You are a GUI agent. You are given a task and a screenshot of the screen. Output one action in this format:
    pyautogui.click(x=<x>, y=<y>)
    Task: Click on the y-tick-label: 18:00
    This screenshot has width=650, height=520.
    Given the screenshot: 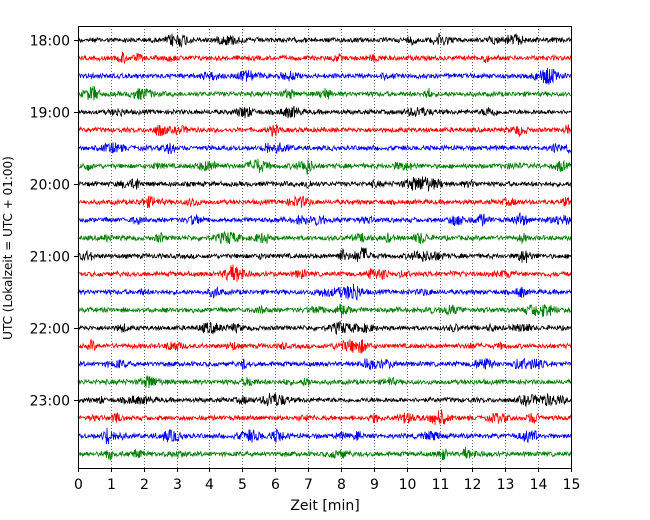 What is the action you would take?
    pyautogui.click(x=50, y=42)
    